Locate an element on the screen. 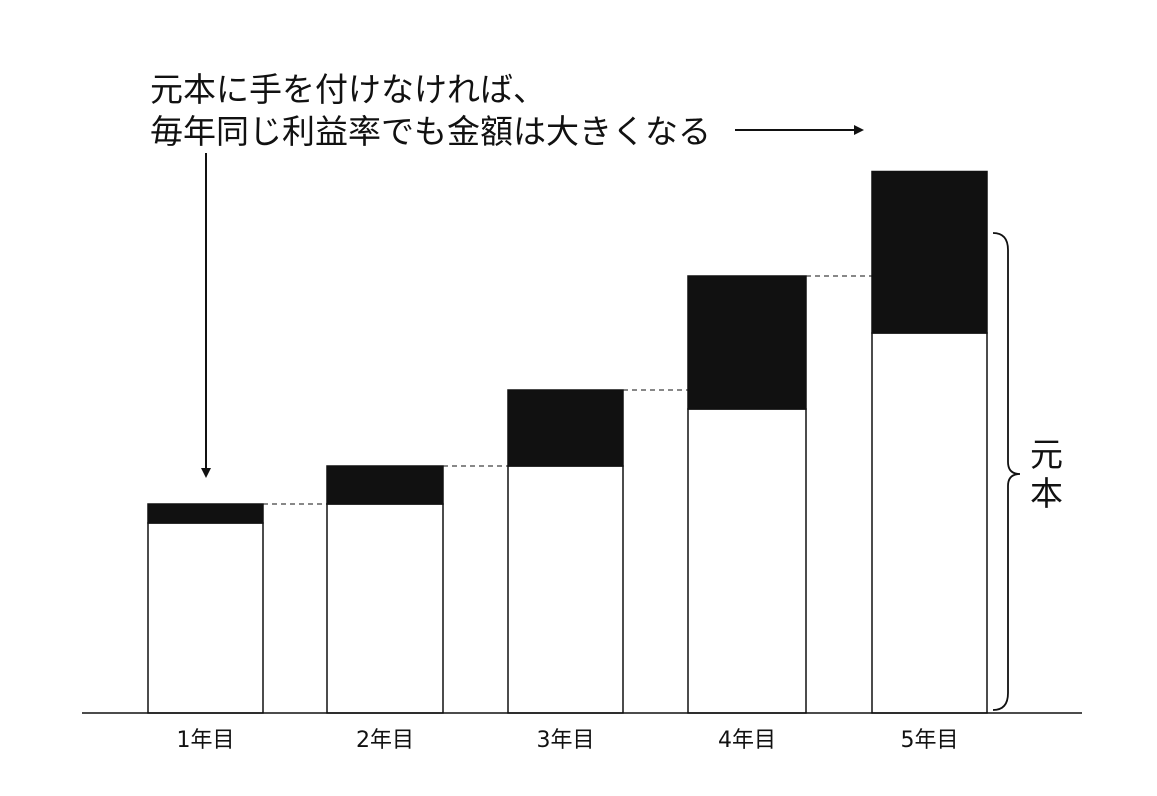  principal-brace: 元 本 is located at coordinates (1027, 471).